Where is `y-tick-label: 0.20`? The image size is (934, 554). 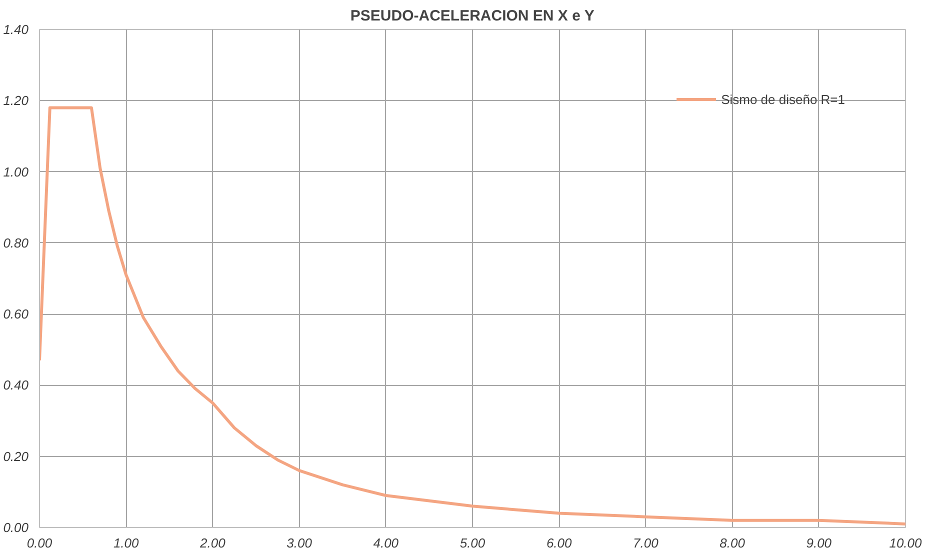
y-tick-label: 0.20 is located at coordinates (16, 456).